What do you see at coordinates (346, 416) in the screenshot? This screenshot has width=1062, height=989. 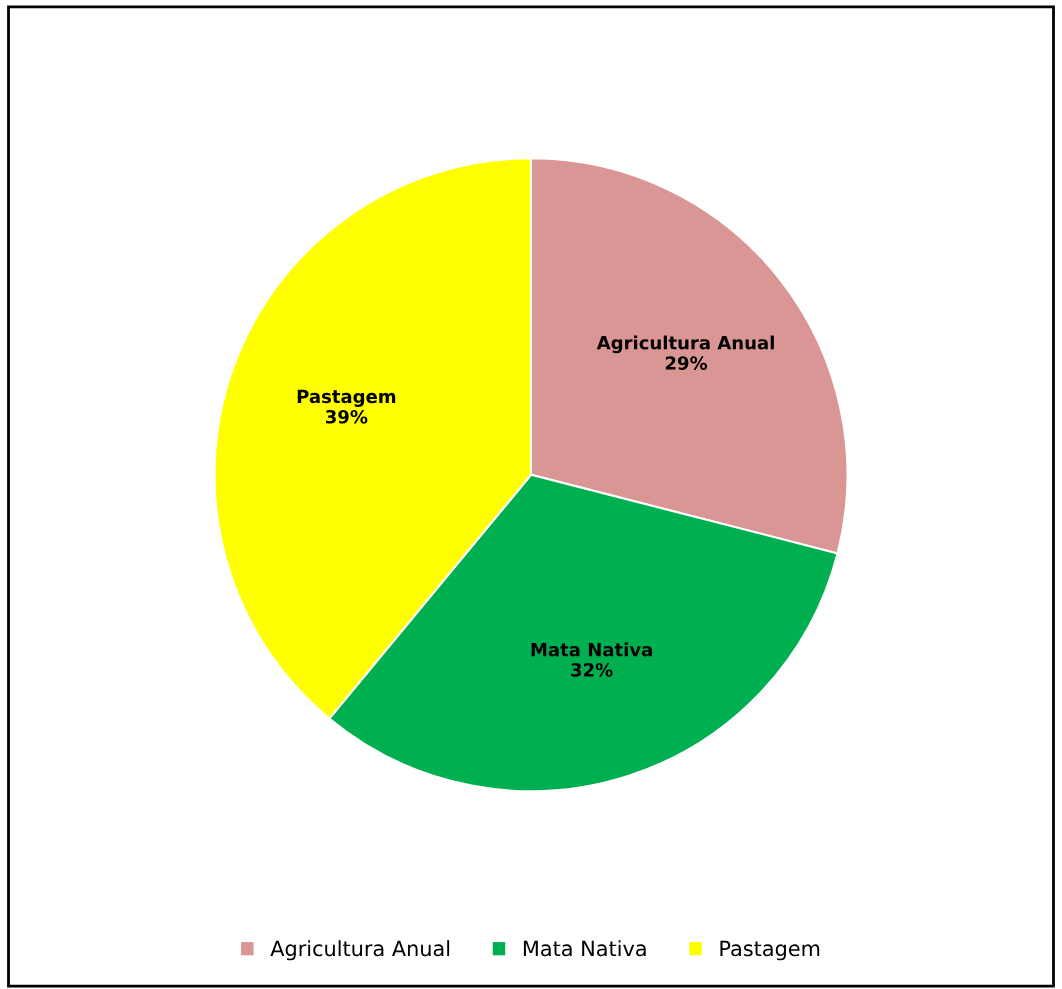 I see `data-label: 39%` at bounding box center [346, 416].